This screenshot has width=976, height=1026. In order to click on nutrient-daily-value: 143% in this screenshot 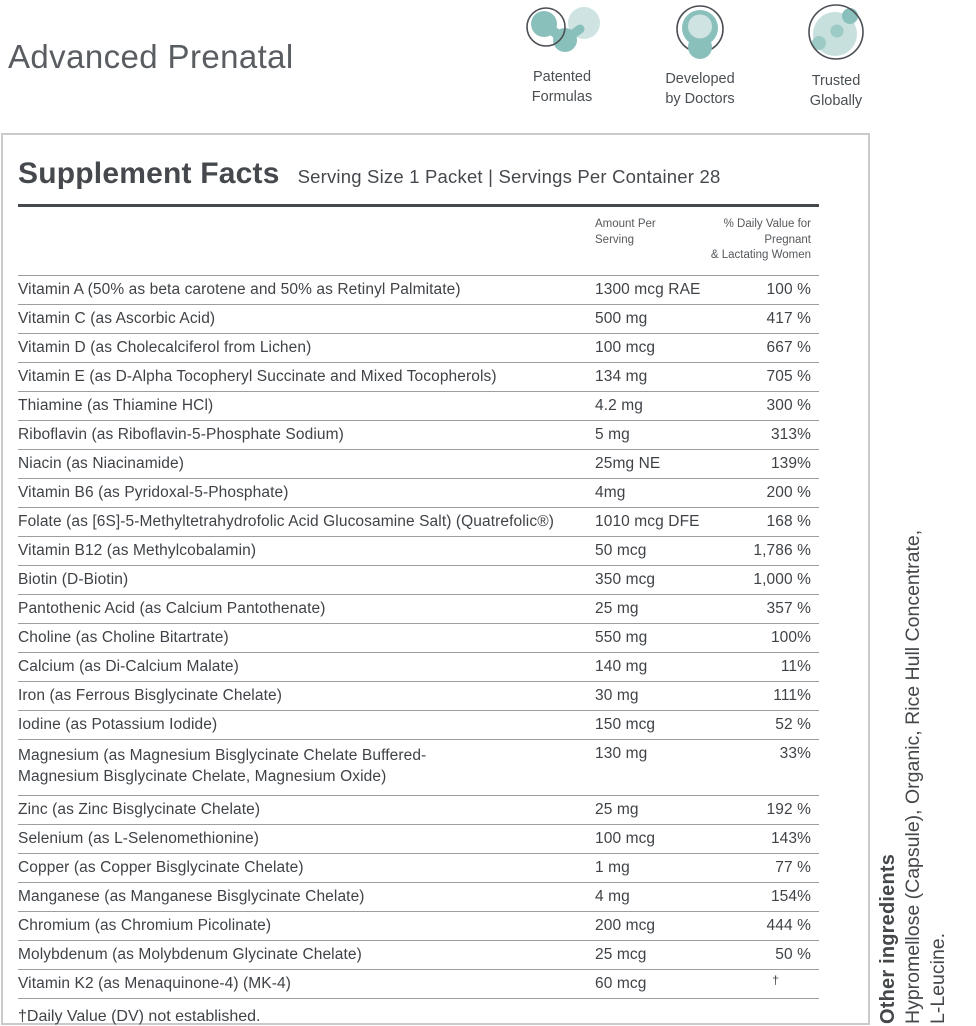, I will do `click(790, 838)`.